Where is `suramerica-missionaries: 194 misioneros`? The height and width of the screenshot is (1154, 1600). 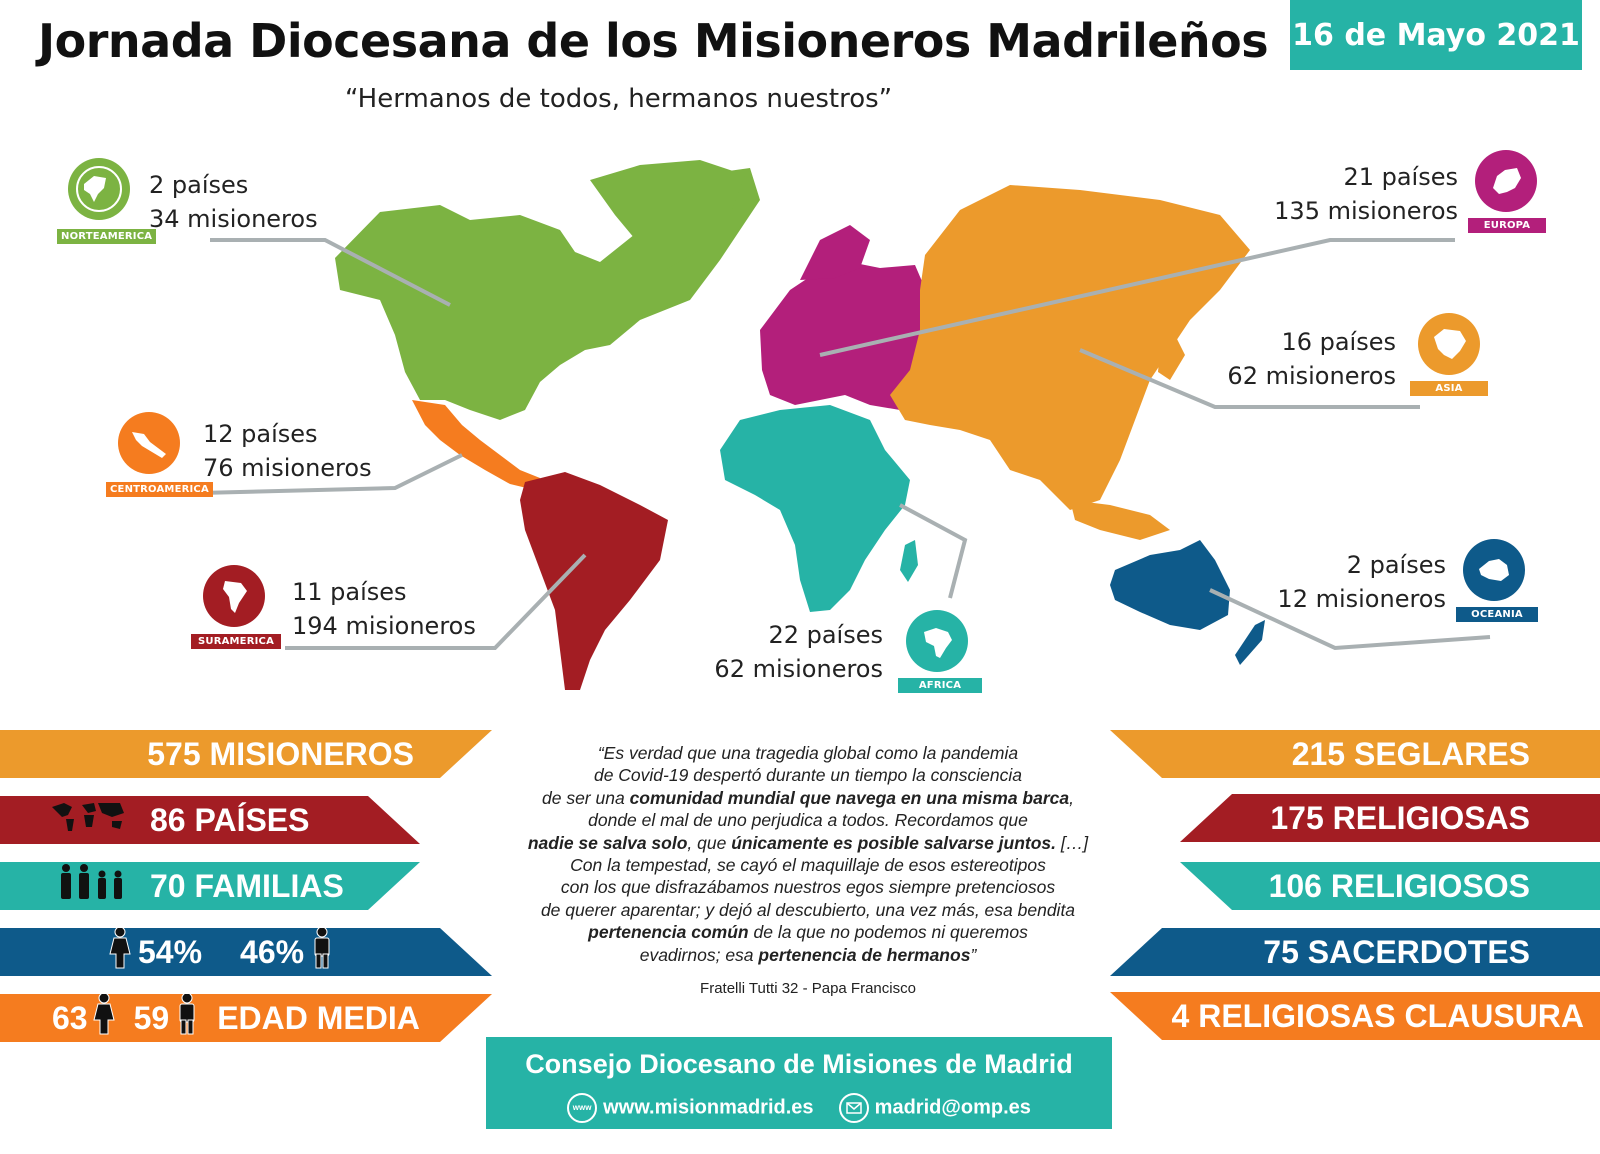
suramerica-missionaries: 194 misioneros is located at coordinates (384, 626).